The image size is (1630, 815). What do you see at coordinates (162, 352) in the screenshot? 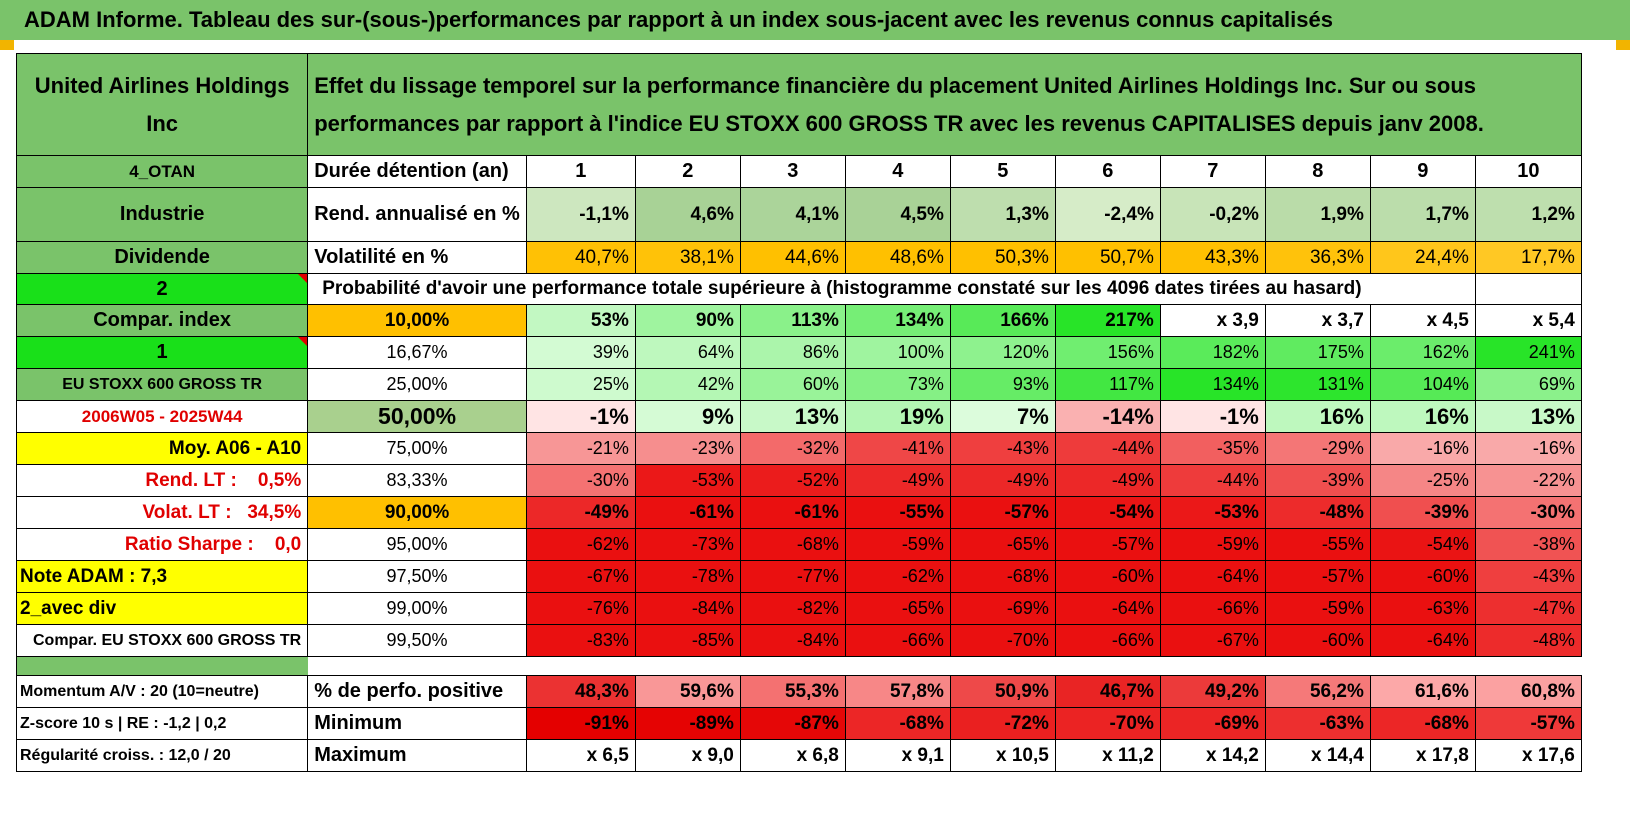
I see `side-label: 1` at bounding box center [162, 352].